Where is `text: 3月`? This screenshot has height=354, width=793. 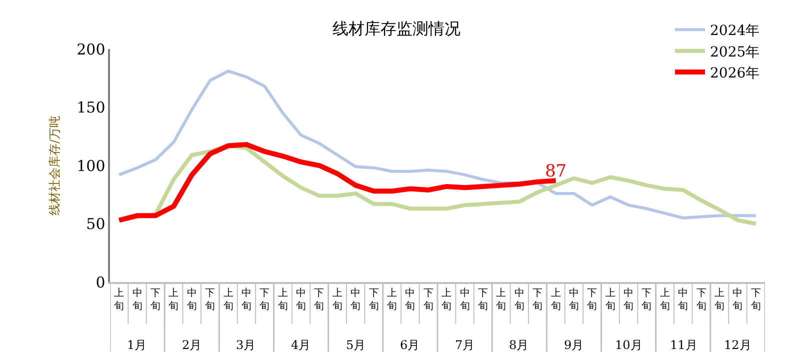
text: 3月 is located at coordinates (246, 345).